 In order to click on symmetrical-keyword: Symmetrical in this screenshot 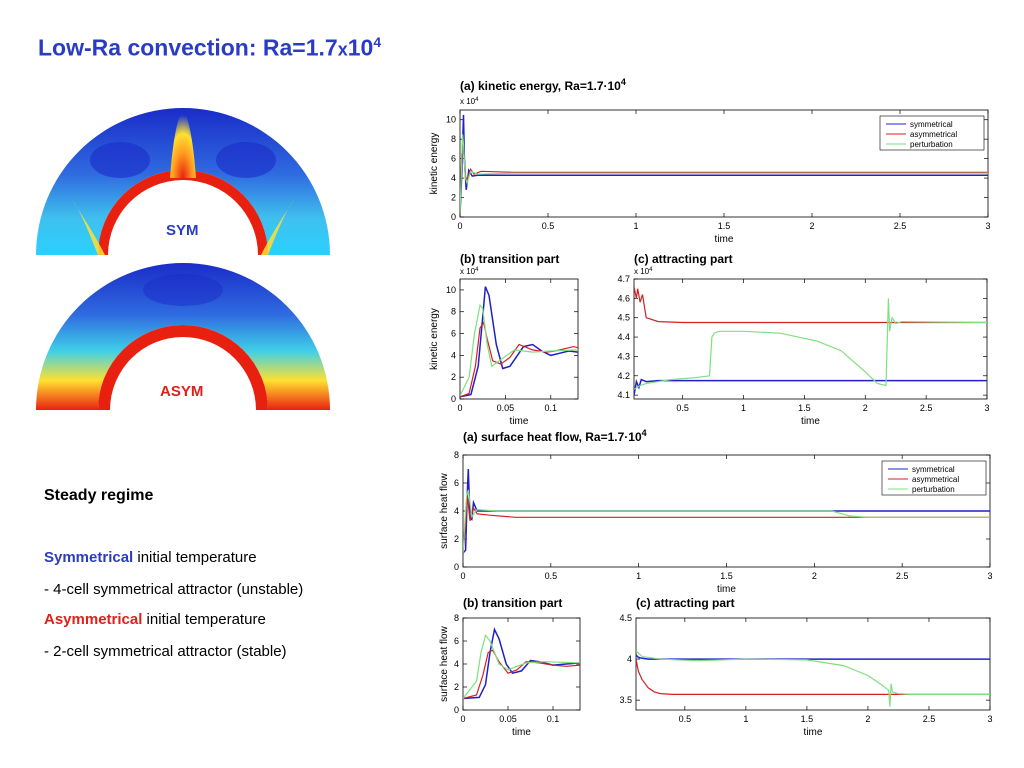, I will do `click(89, 557)`.